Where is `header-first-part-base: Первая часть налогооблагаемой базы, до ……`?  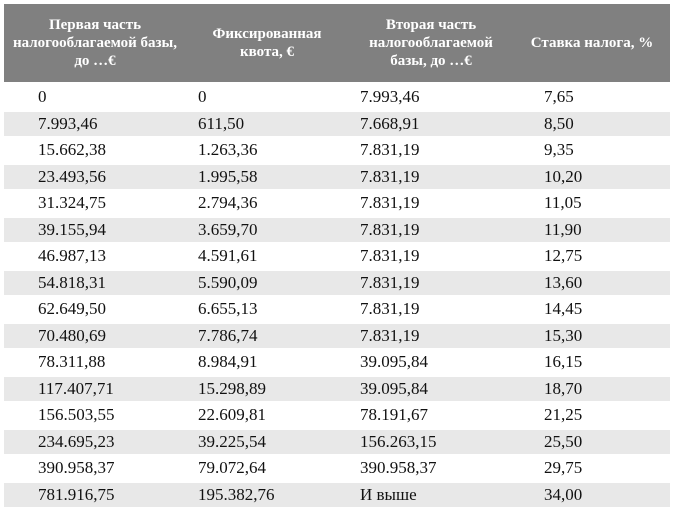
header-first-part-base: Первая часть налогооблагаемой базы, до …… is located at coordinates (95, 44).